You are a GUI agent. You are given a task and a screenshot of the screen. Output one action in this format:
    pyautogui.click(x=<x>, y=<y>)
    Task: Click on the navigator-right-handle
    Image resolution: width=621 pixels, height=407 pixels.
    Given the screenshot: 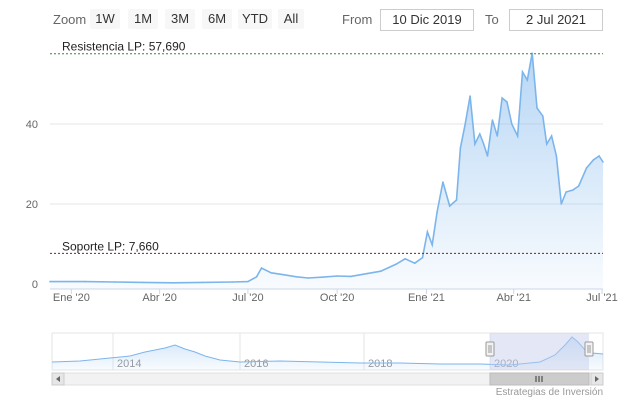 What is the action you would take?
    pyautogui.click(x=589, y=349)
    